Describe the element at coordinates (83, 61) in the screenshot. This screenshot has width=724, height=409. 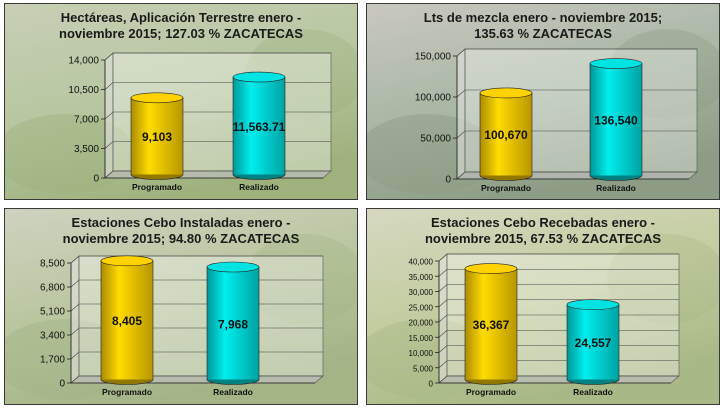
I see `y-tick-label: 14,000` at that location.